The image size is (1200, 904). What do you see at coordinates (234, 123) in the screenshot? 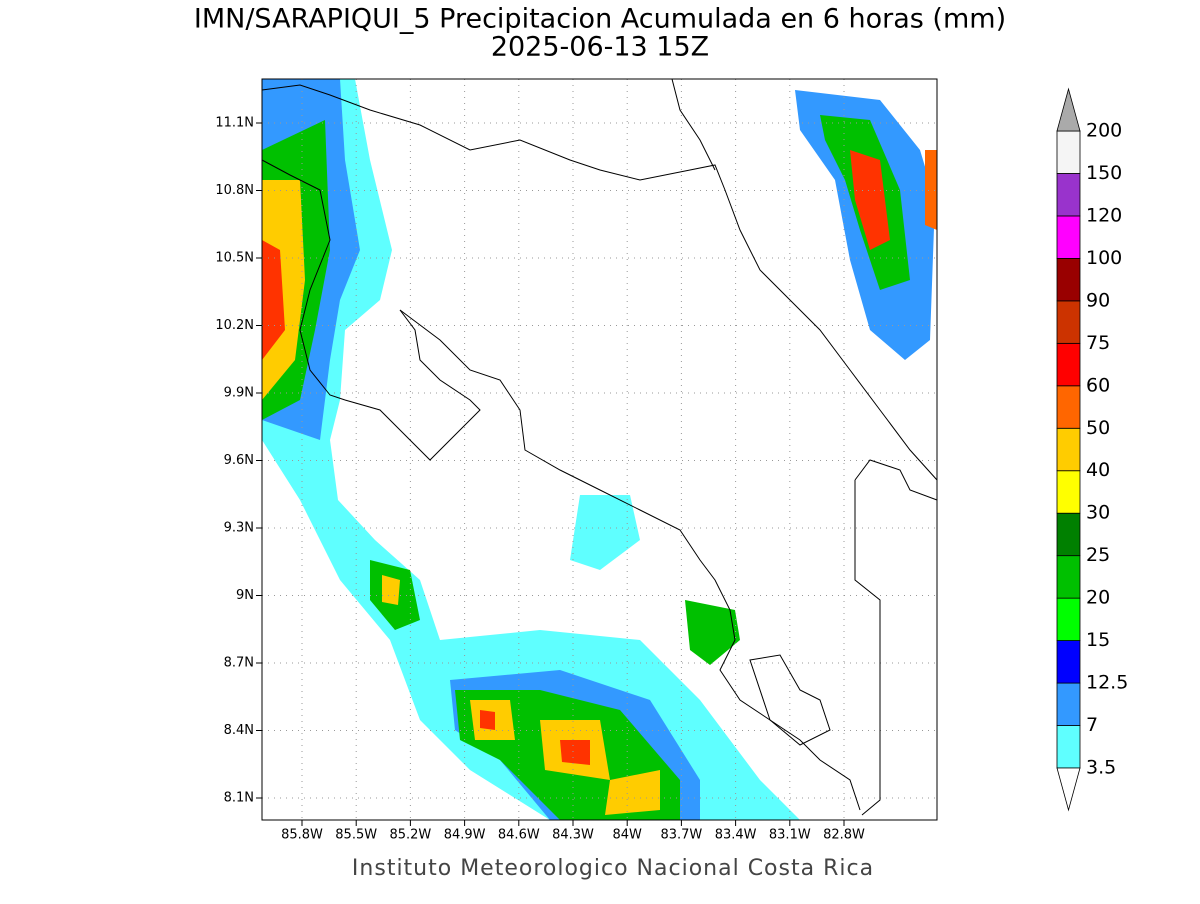
I see `lat-label: 11.1N` at bounding box center [234, 123].